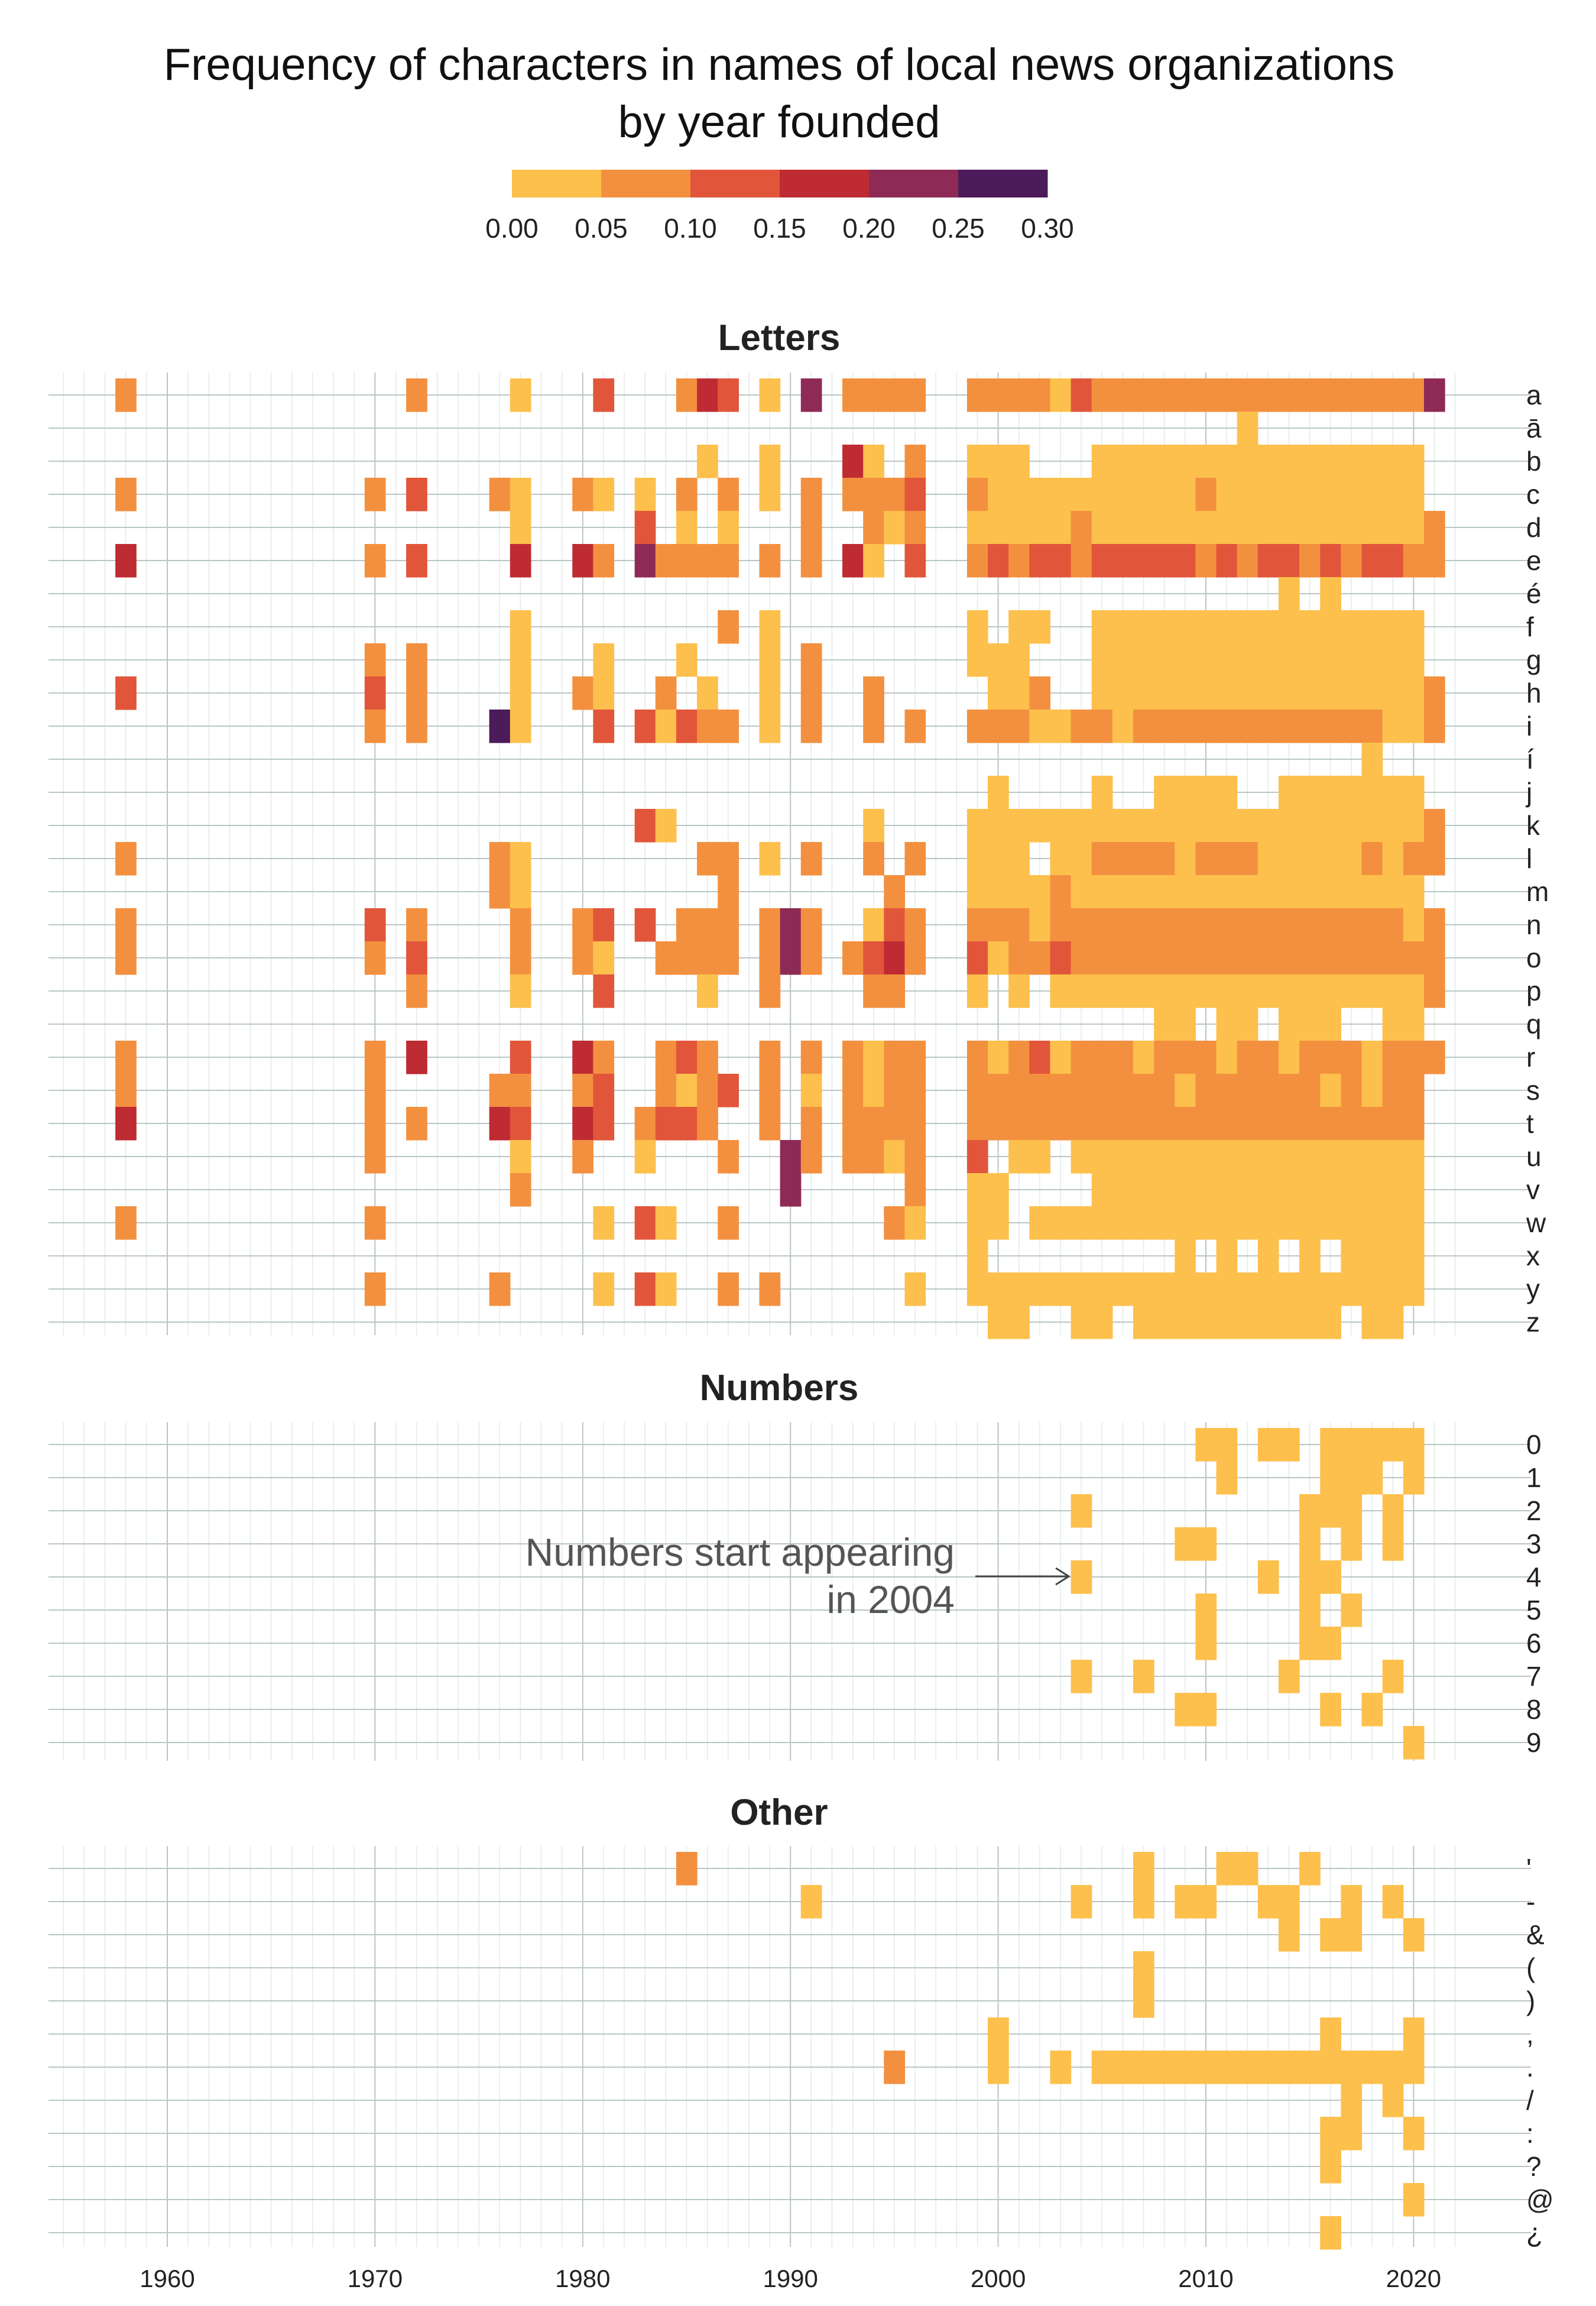 This screenshot has height=2306, width=1596. What do you see at coordinates (1537, 891) in the screenshot?
I see `row-label: m` at bounding box center [1537, 891].